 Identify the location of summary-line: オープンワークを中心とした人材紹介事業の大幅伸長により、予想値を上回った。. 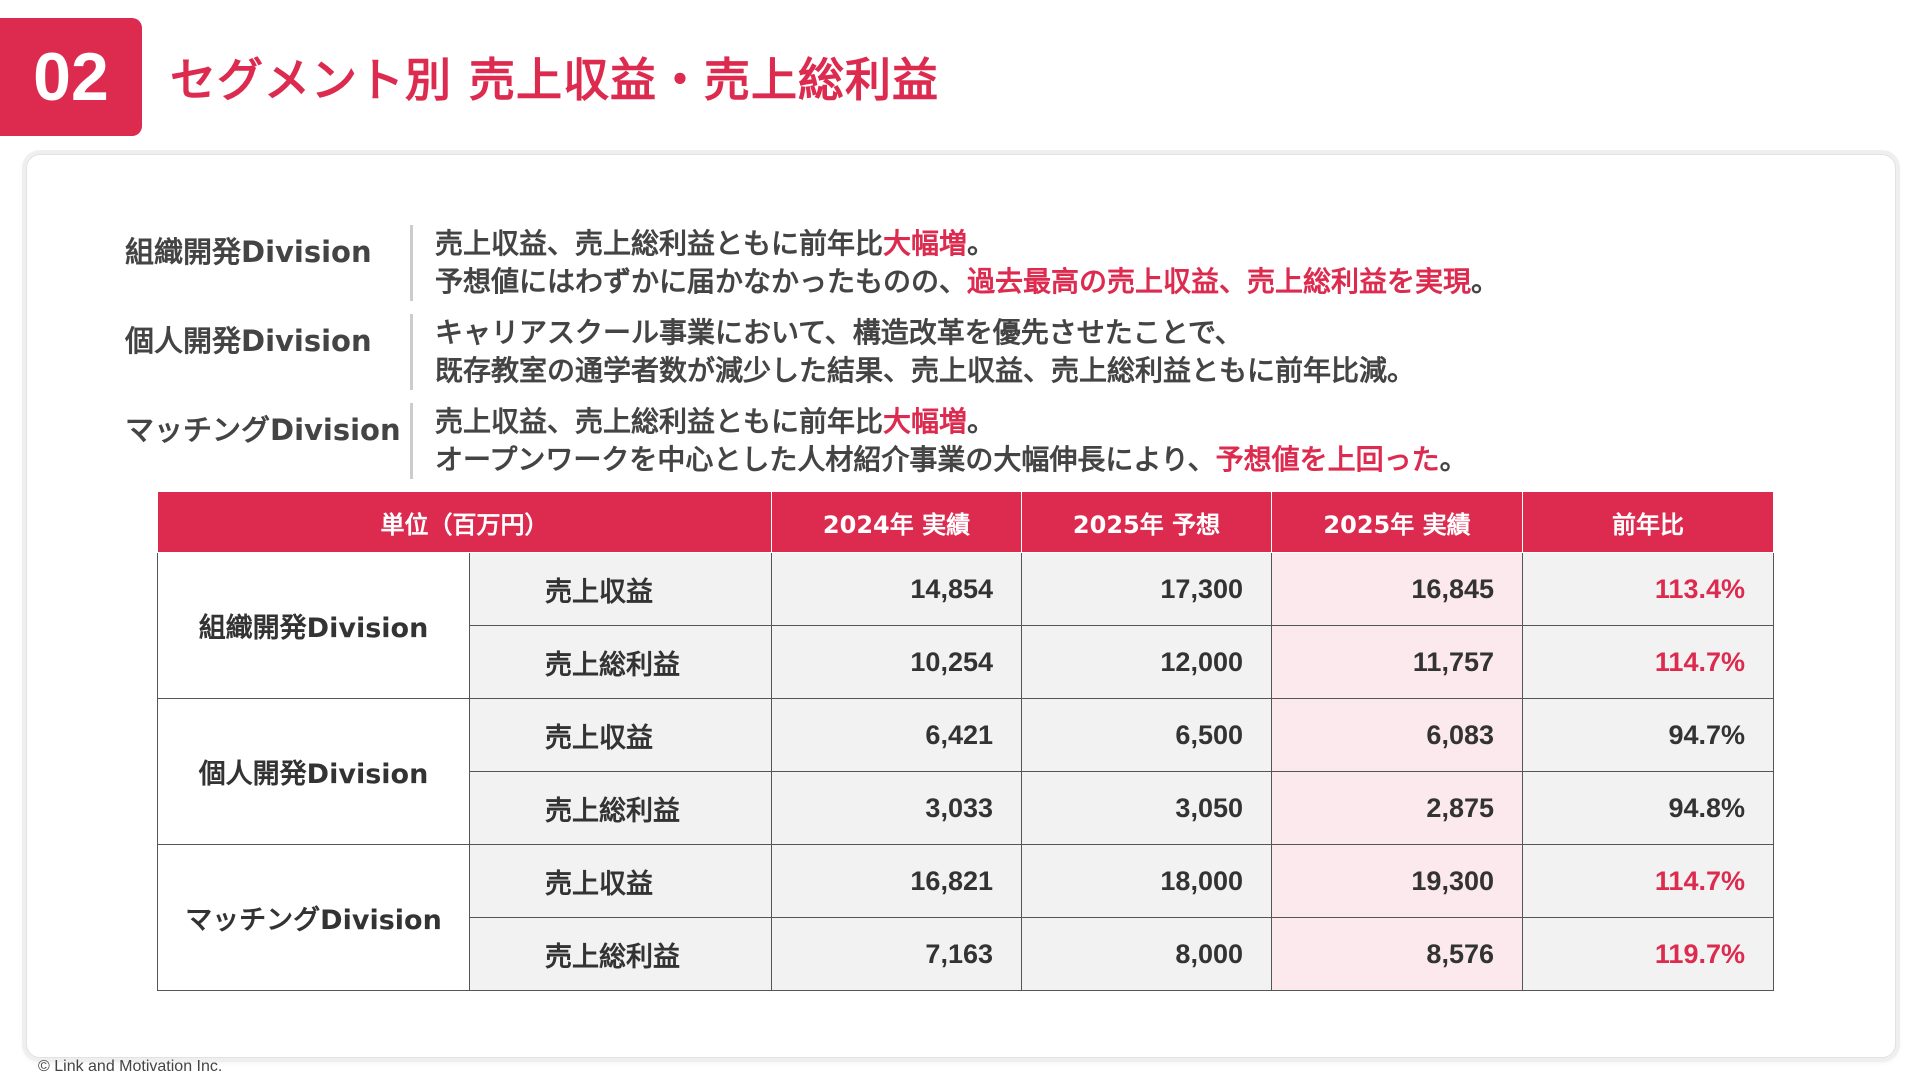
(951, 460).